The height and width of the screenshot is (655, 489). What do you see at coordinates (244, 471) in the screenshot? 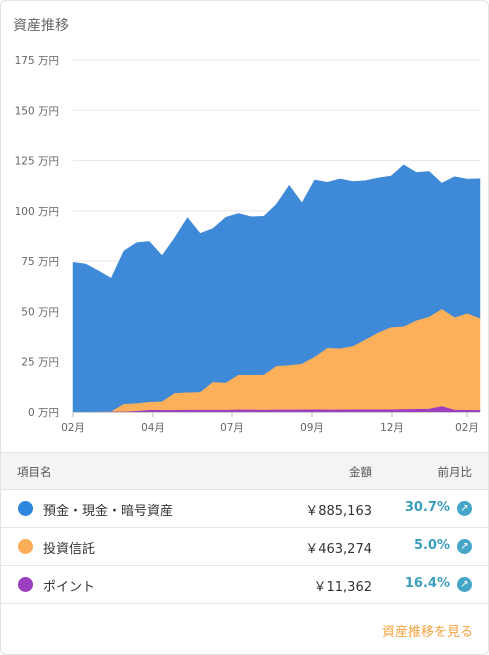
I see `table-header: 項目名 金額 前月比` at bounding box center [244, 471].